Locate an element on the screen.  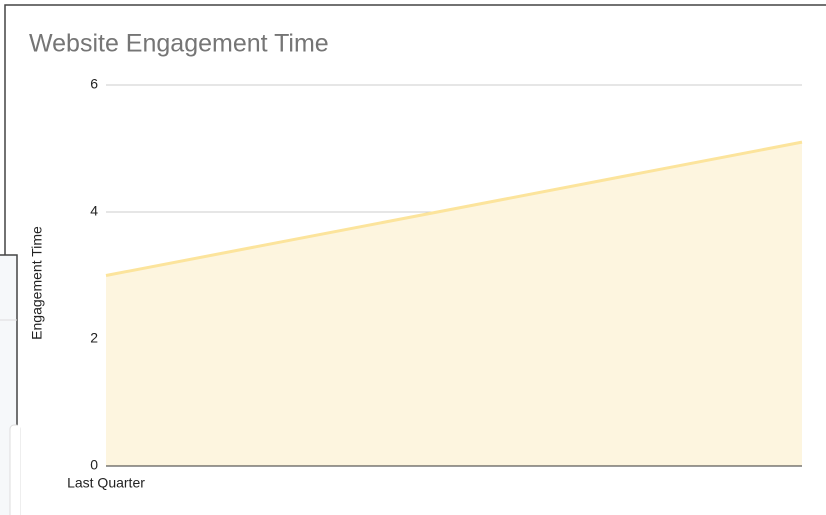
x-tick-label: Last Quarter is located at coordinates (106, 483).